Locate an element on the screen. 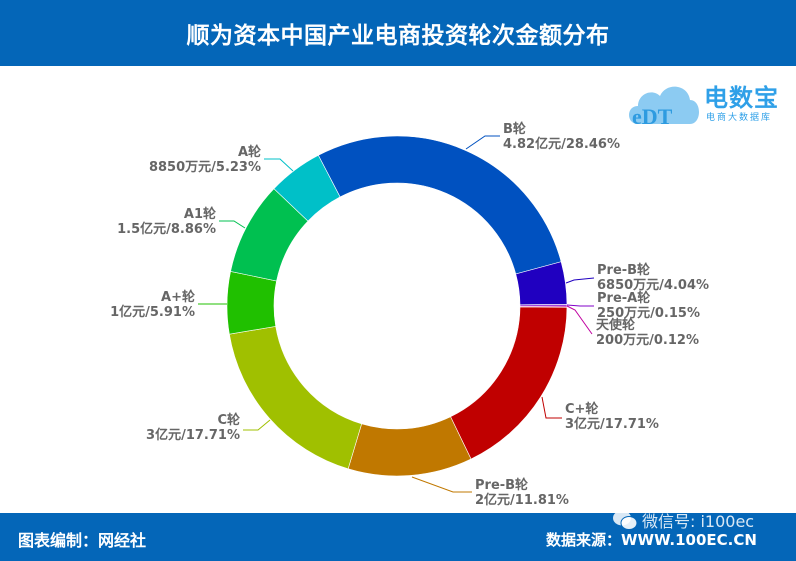 Image resolution: width=796 pixels, height=561 pixels. logo-mark: eDT is located at coordinates (652, 116).